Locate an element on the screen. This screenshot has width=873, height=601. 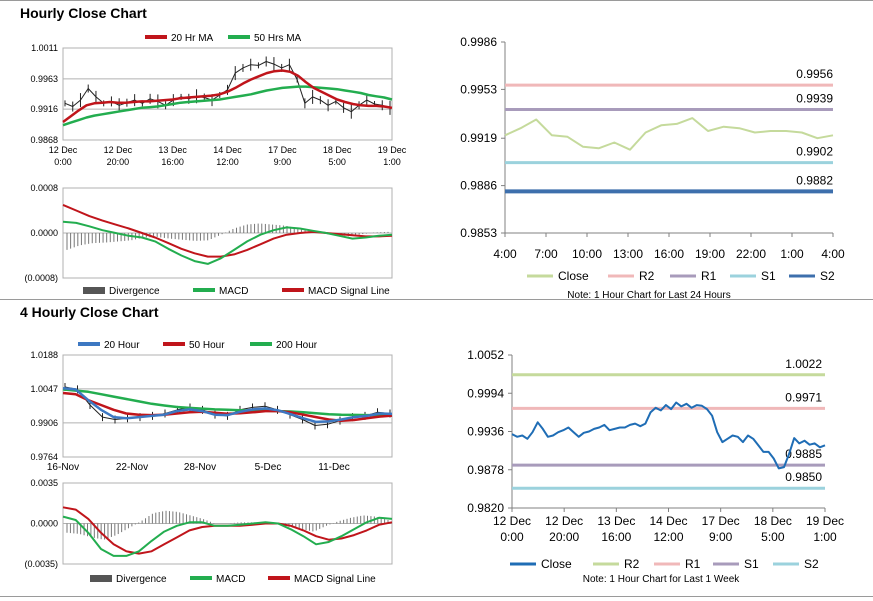
four-hourly-pivot-xtick-time: 9:00 is located at coordinates (721, 537).